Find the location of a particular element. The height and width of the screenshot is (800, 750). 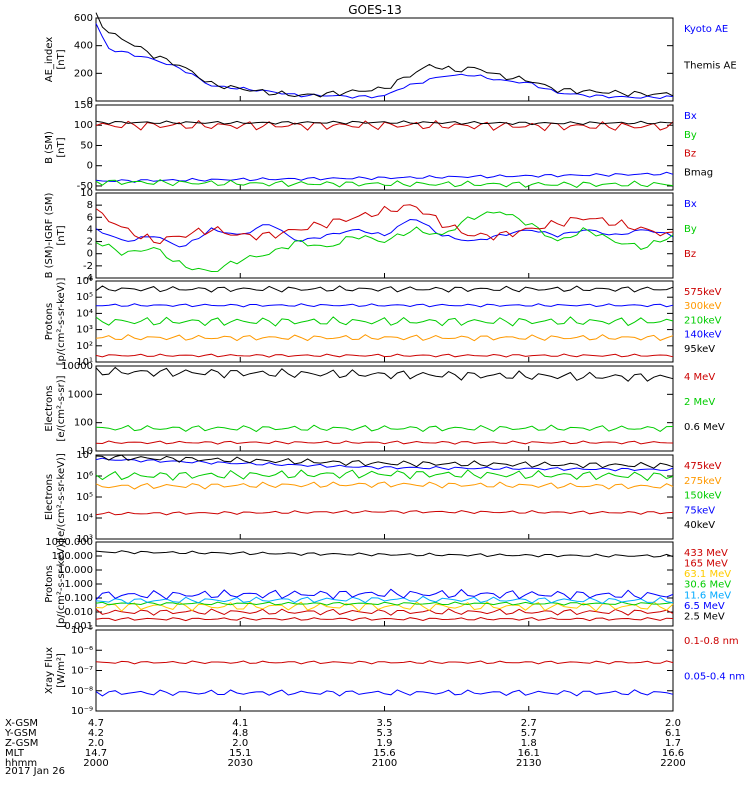

legend-entry: 75keV is located at coordinates (699, 510).